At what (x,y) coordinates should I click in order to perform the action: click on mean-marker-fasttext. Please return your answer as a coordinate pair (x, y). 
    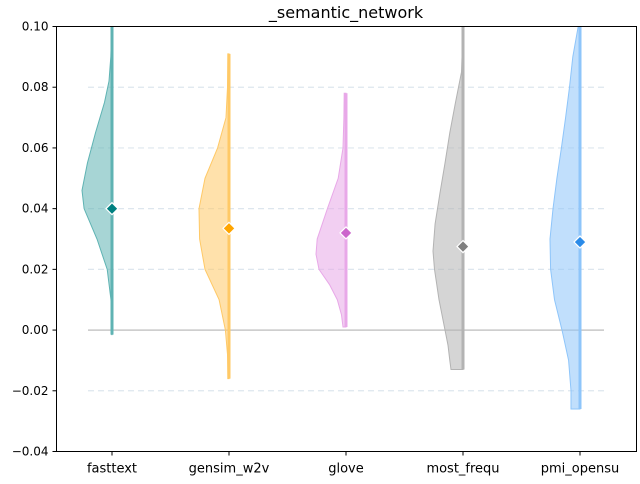
    Looking at the image, I should click on (112, 208).